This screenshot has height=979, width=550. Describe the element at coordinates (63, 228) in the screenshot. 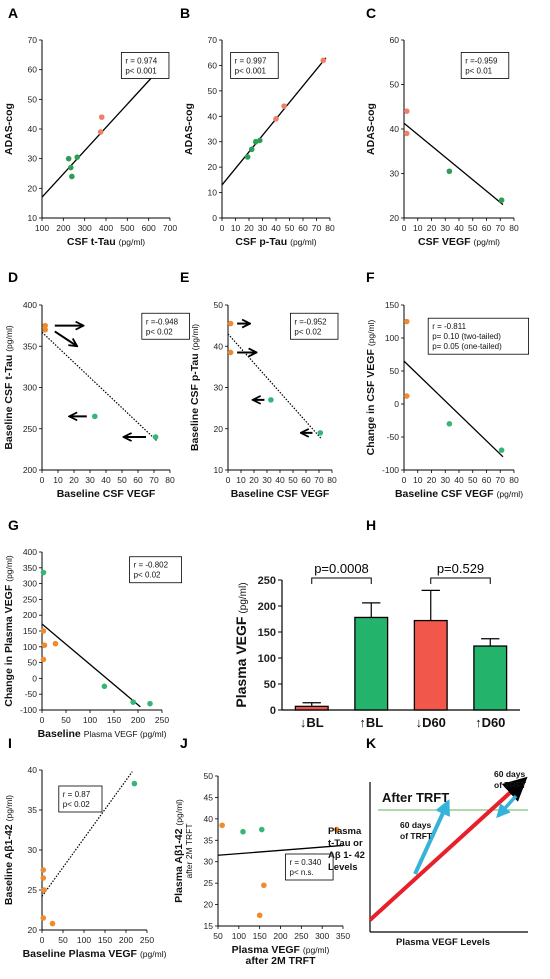

I see `x-tick-label: 200` at that location.